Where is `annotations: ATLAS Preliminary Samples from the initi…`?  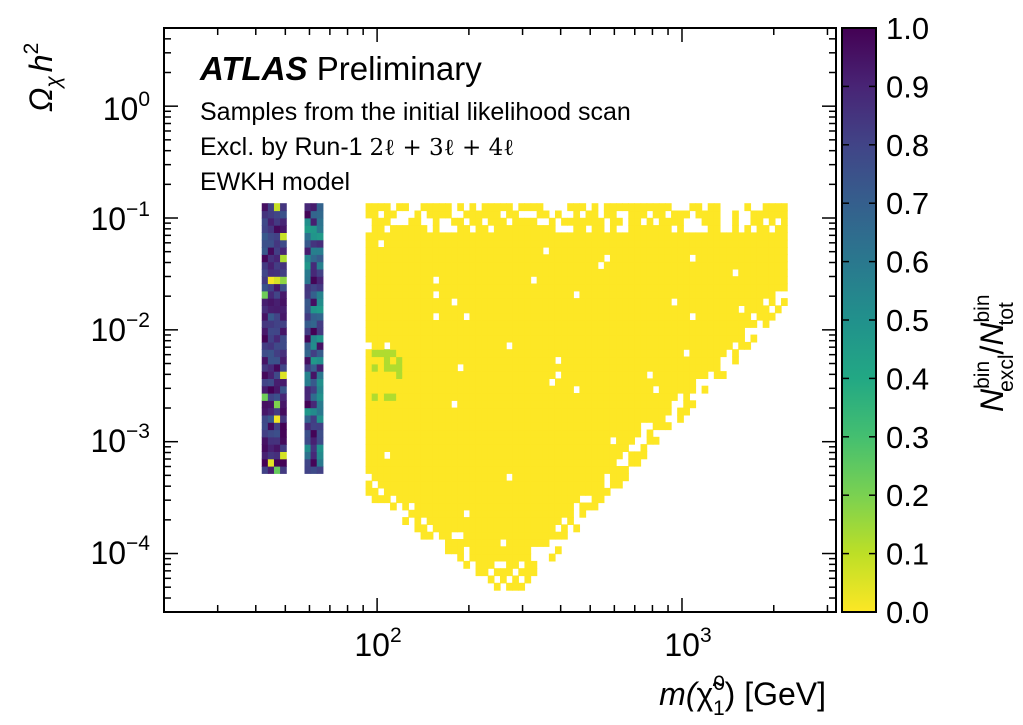
annotations: ATLAS Preliminary Samples from the initi… is located at coordinates (415, 123).